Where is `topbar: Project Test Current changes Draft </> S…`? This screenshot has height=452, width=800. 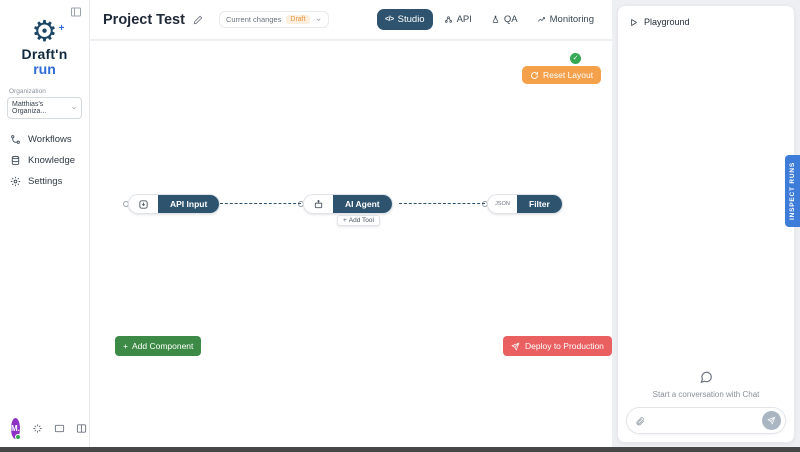 topbar: Project Test Current changes Draft </> S… is located at coordinates (351, 20).